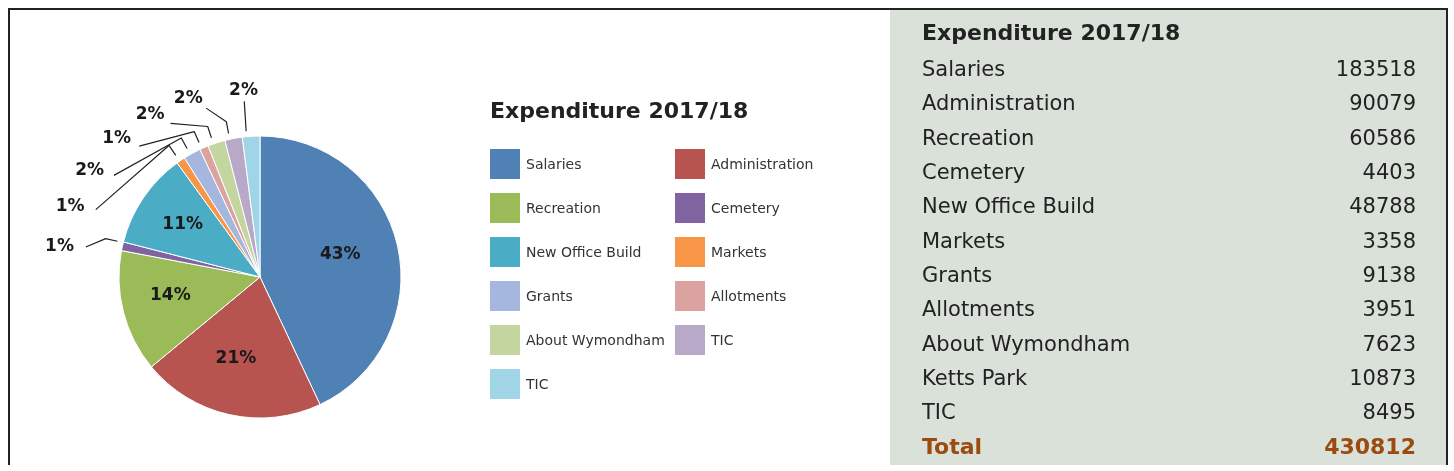 Image resolution: width=1454 pixels, height=471 pixels. What do you see at coordinates (1389, 240) in the screenshot?
I see `data-label: 3358` at bounding box center [1389, 240].